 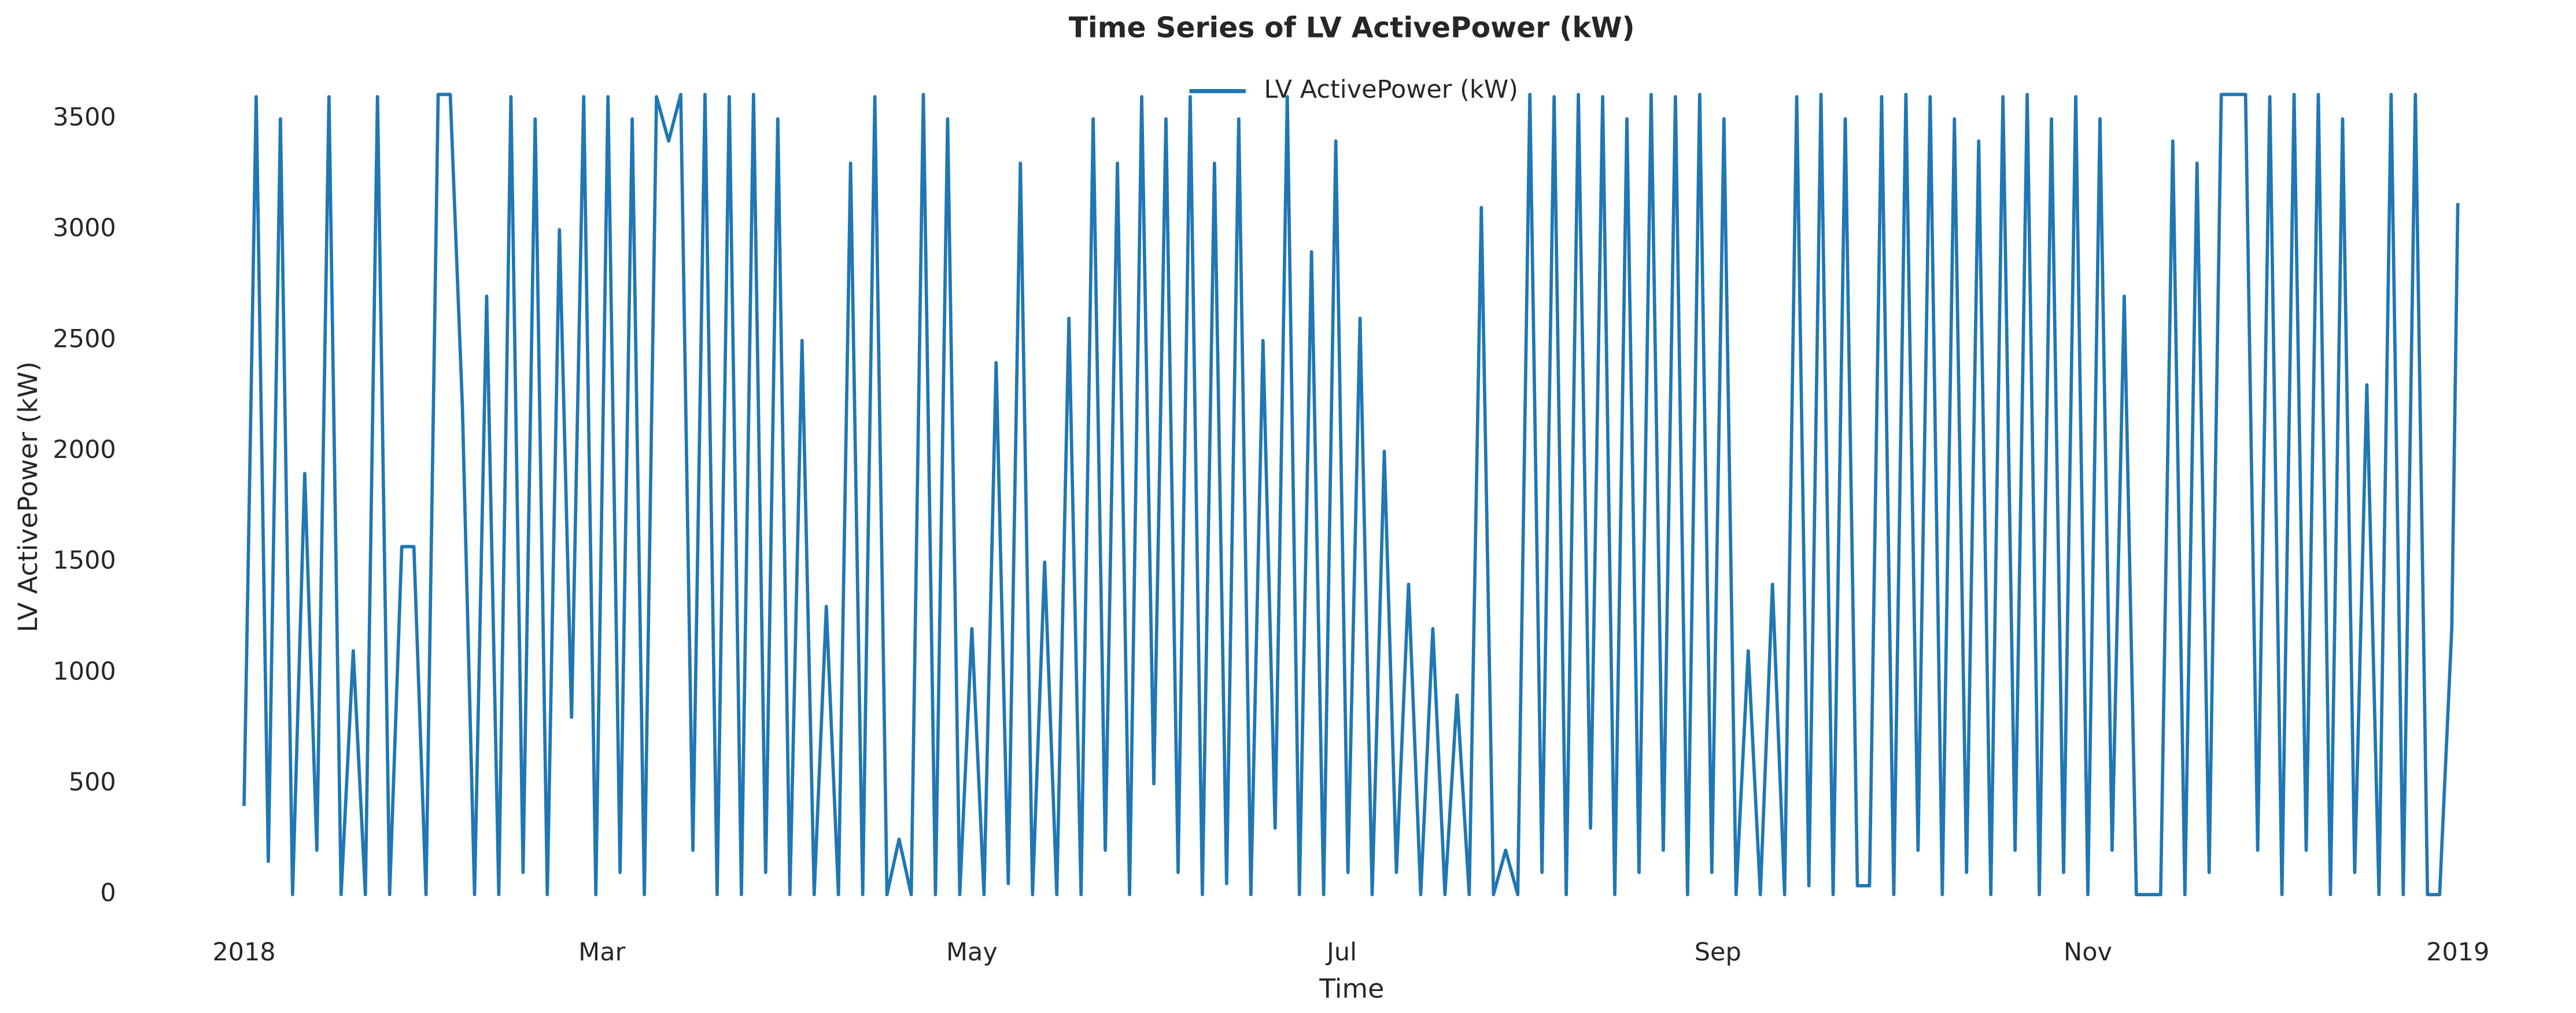 What do you see at coordinates (1341, 952) in the screenshot?
I see `x-tick-label: Jul` at bounding box center [1341, 952].